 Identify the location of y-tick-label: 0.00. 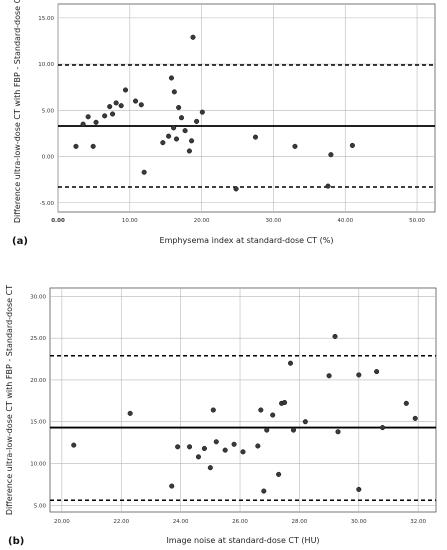
(48, 158).